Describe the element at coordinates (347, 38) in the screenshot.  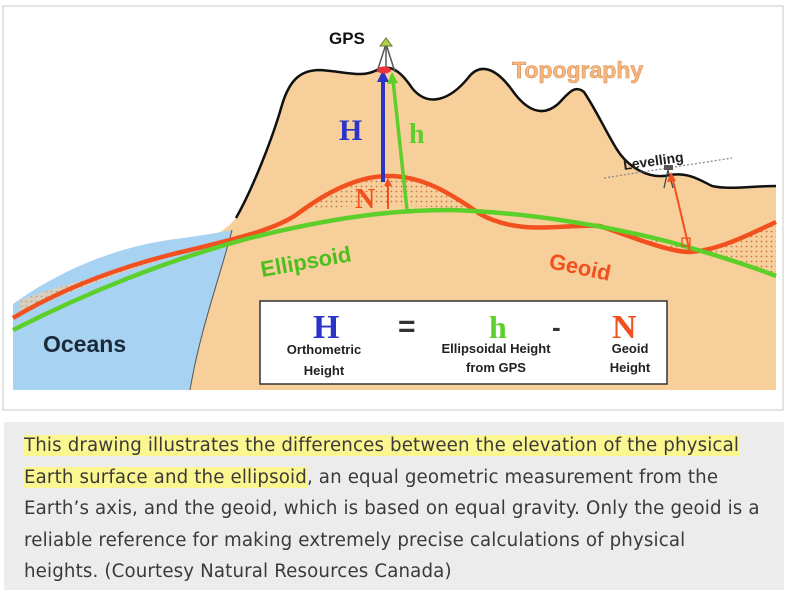
I see `gps-label: GPS` at that location.